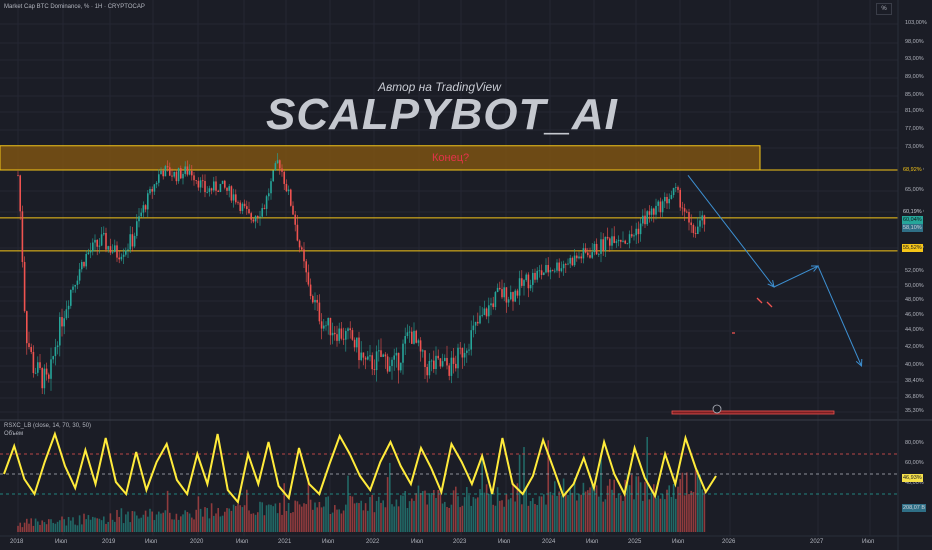  I want to click on watermark-title: SCALPYBOT_AI, so click(442, 114).